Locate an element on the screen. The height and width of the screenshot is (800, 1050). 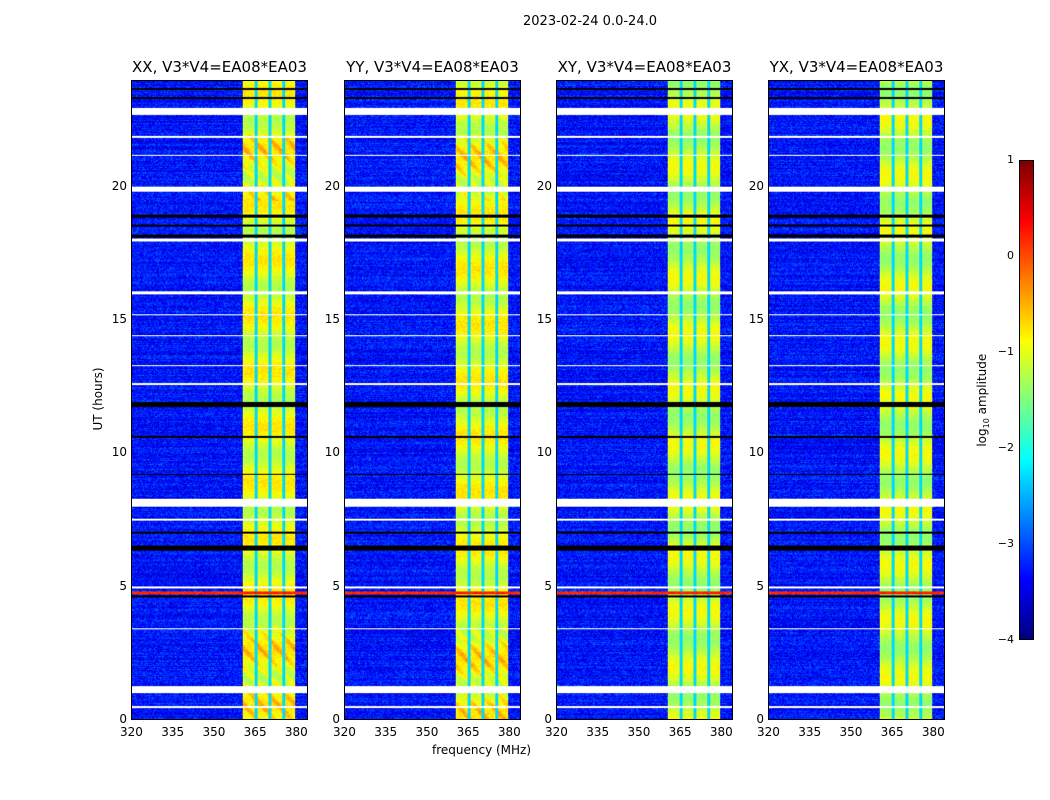
figure-title: 2023-02-24 0.0-24.0 is located at coordinates (590, 21).